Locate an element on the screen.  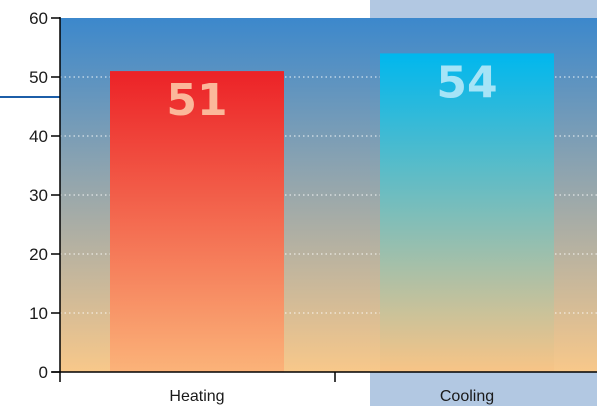
category-label-heating: Heating is located at coordinates (196, 396).